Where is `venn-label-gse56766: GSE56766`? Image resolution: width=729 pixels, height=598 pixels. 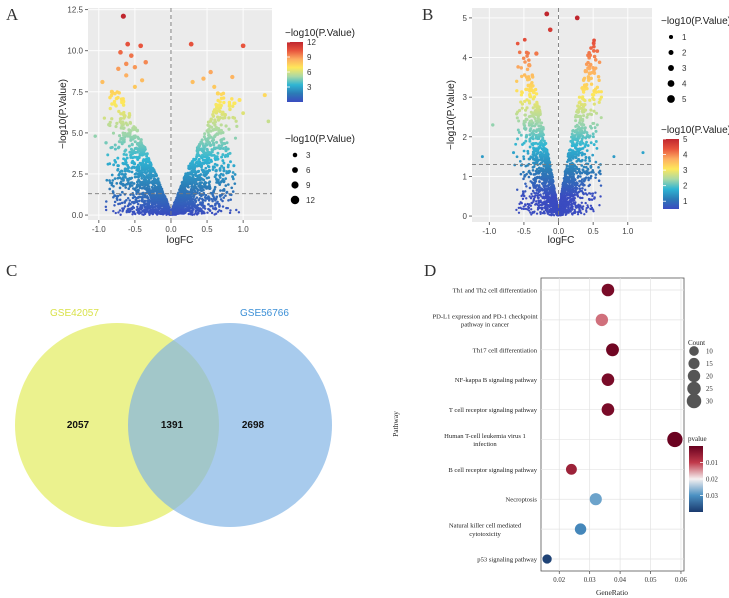
venn-label-gse56766: GSE56766 is located at coordinates (264, 313).